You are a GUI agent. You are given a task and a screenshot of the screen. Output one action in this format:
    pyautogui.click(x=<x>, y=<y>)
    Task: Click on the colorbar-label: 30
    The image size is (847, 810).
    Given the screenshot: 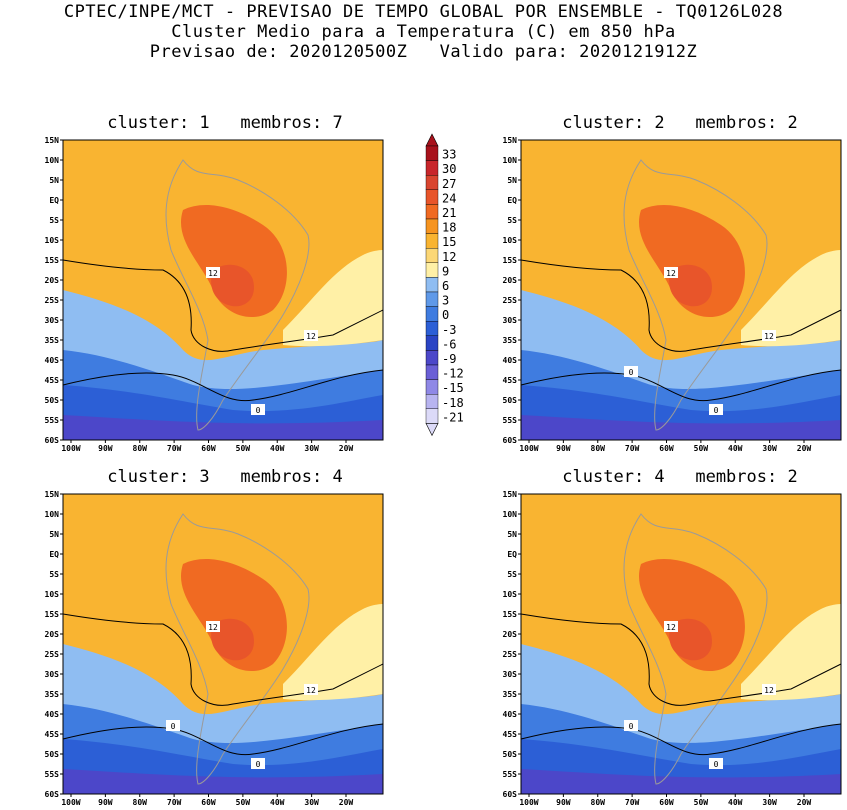 What is the action you would take?
    pyautogui.click(x=449, y=169)
    